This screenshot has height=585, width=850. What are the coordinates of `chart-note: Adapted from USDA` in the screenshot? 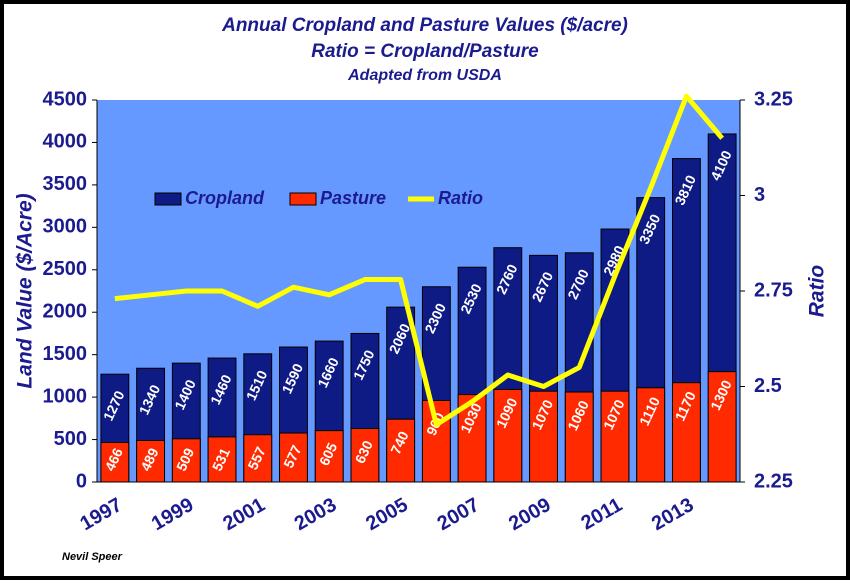 It's located at (424, 75).